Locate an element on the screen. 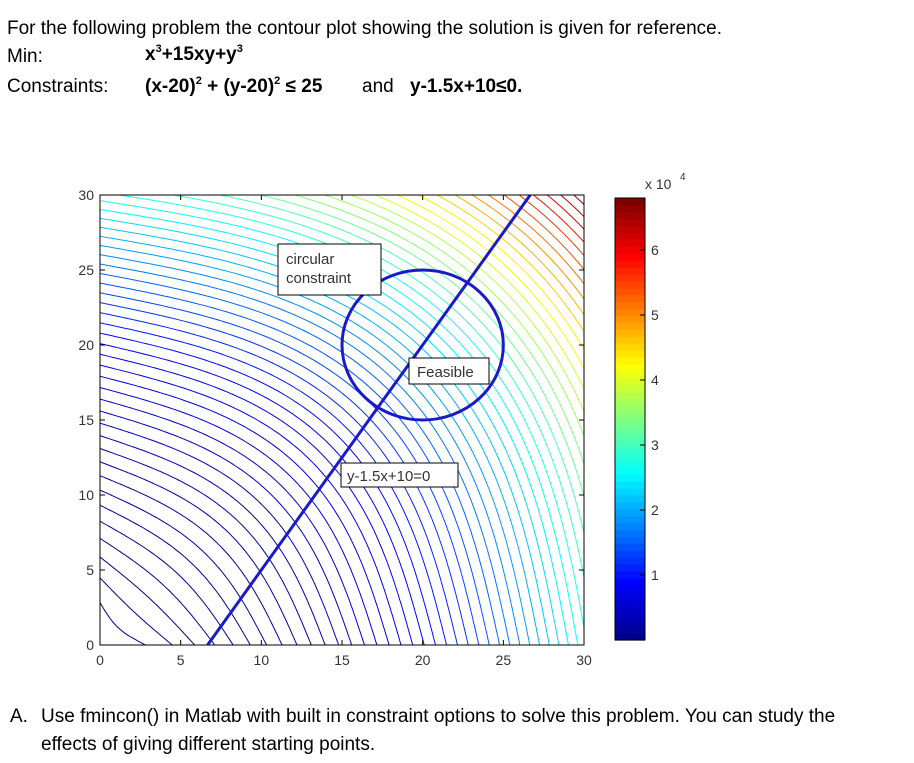 Image resolution: width=914 pixels, height=763 pixels. colorbar-multiplier: x 10 is located at coordinates (658, 184).